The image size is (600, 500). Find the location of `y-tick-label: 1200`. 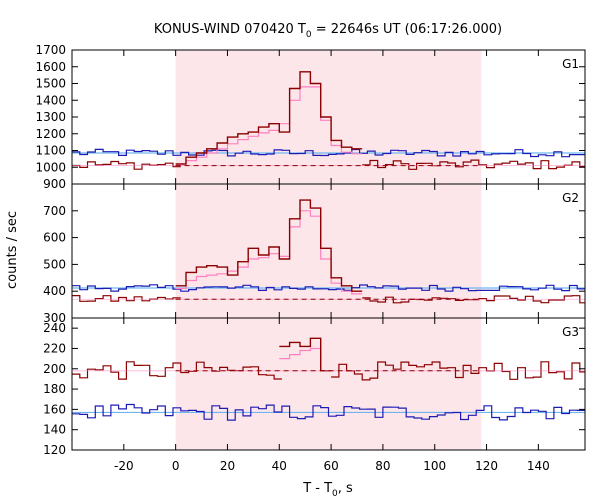

y-tick-label: 1200 is located at coordinates (50, 134).